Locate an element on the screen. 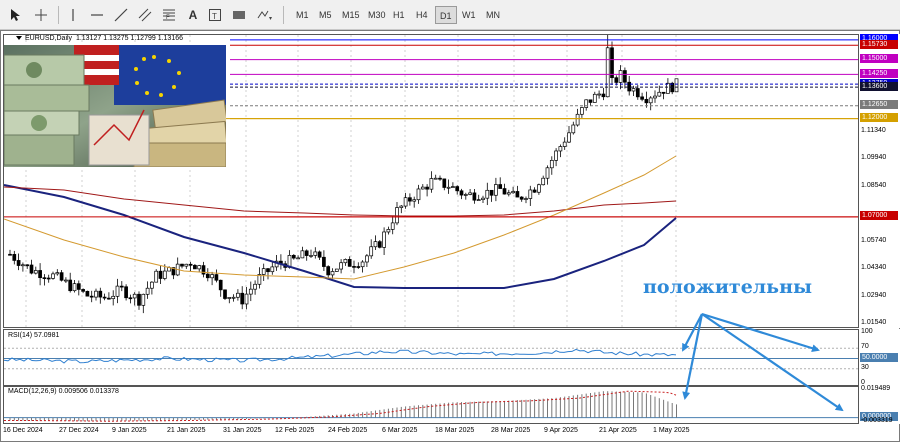 This screenshot has width=900, height=442. timeframe-d1: D1 is located at coordinates (446, 15).